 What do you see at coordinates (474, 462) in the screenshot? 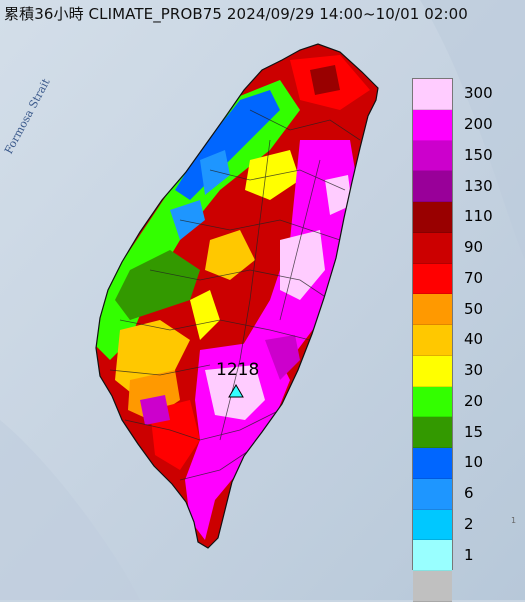
I see `legend-label: 10` at bounding box center [474, 462].